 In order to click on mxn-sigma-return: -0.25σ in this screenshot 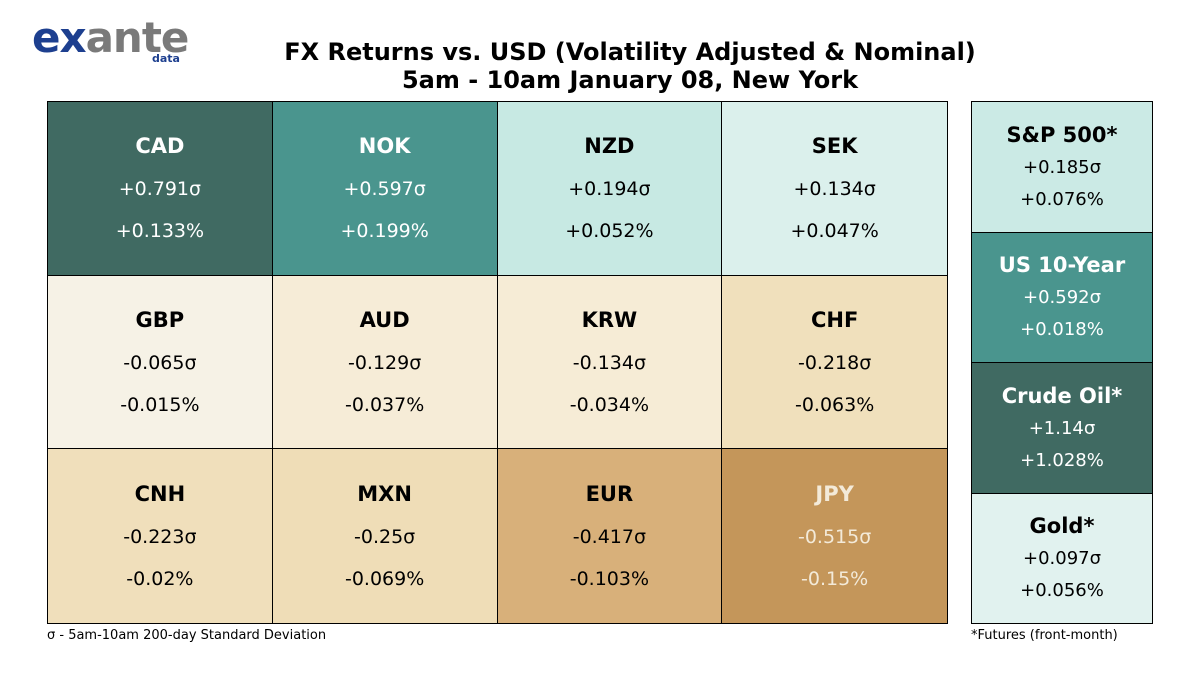, I will do `click(385, 537)`.